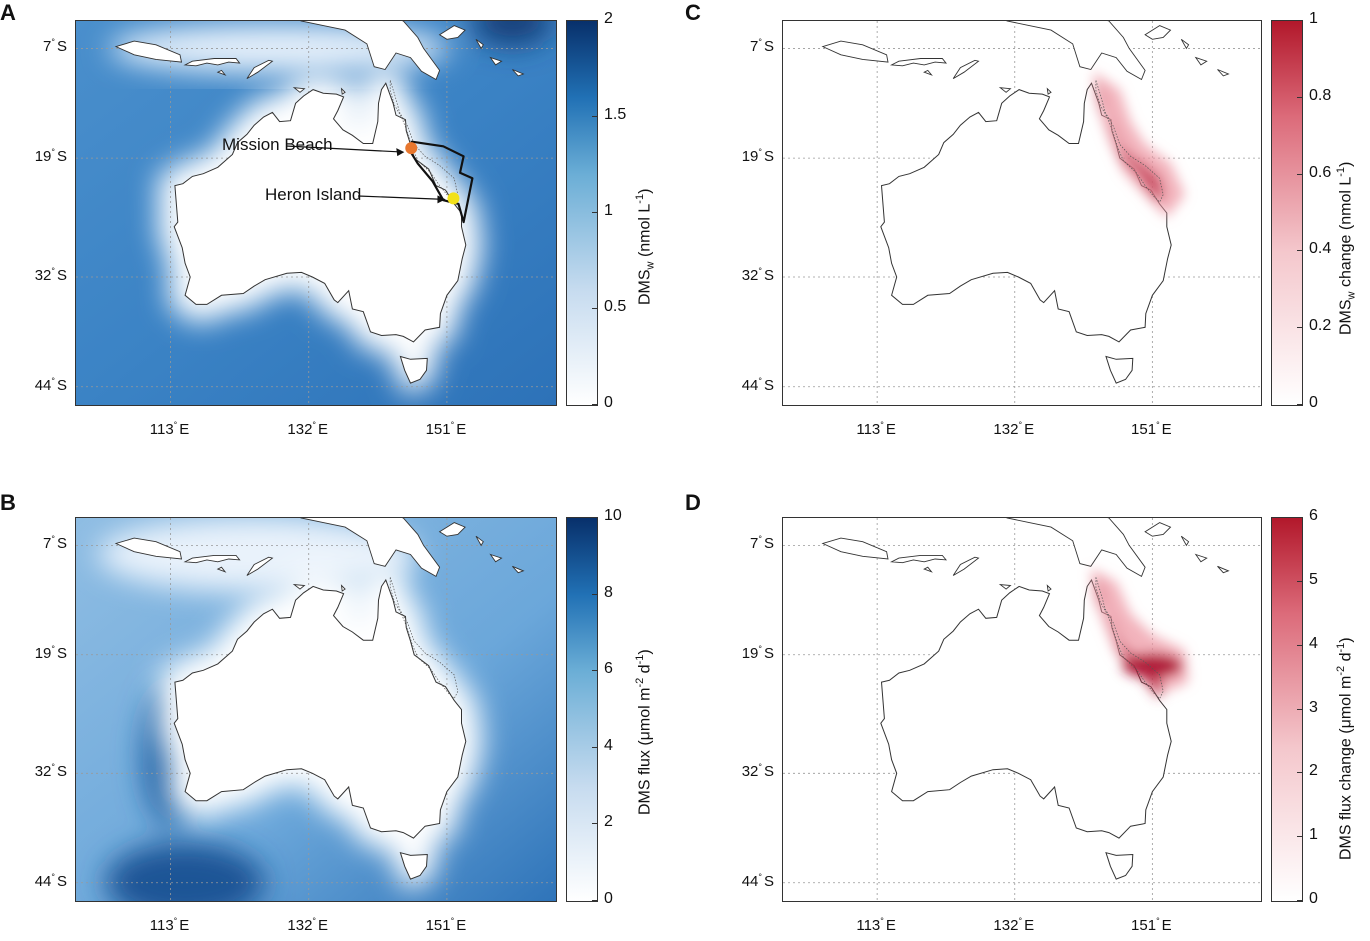 The height and width of the screenshot is (941, 1370). What do you see at coordinates (1313, 707) in the screenshot?
I see `colorbar-tick-label: 3` at bounding box center [1313, 707].